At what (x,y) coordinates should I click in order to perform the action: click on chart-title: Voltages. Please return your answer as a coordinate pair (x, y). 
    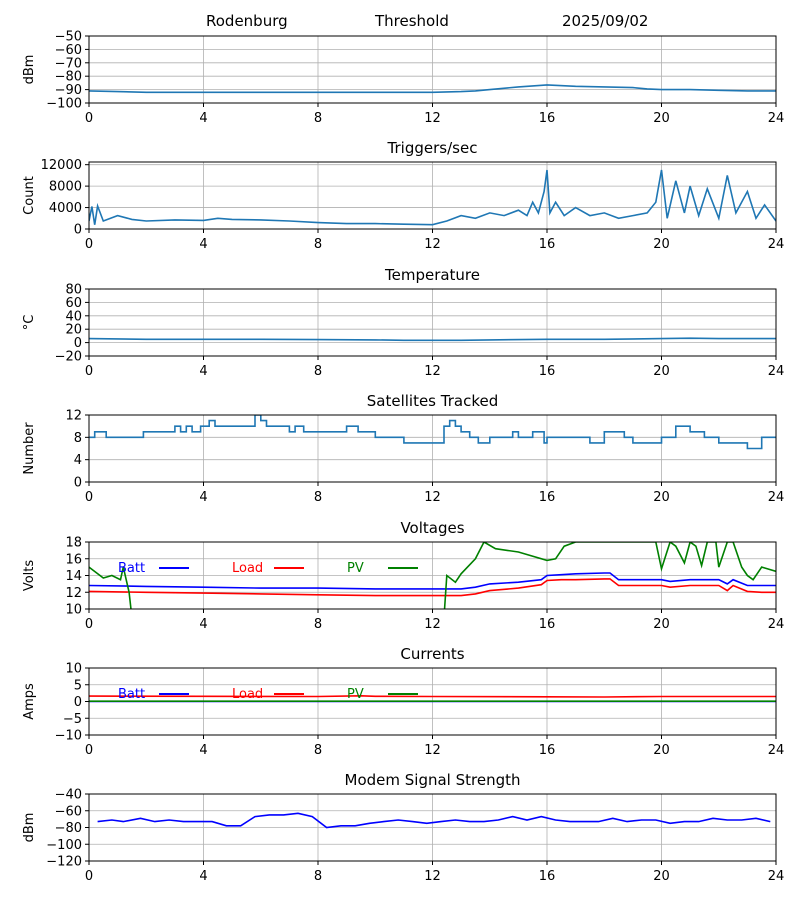
    Looking at the image, I should click on (432, 528).